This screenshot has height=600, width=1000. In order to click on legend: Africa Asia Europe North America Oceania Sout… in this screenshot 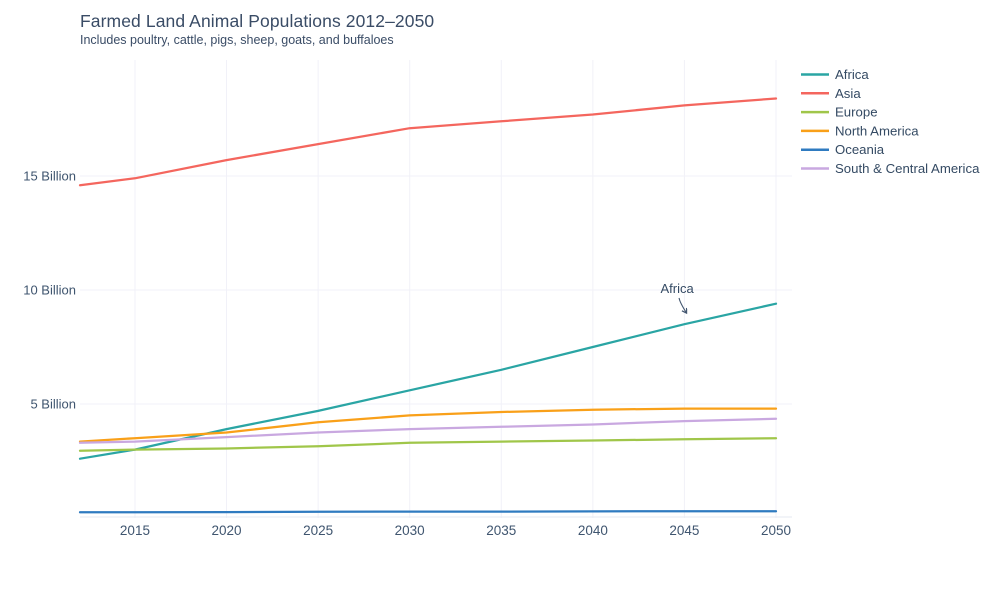, I will do `click(890, 121)`.